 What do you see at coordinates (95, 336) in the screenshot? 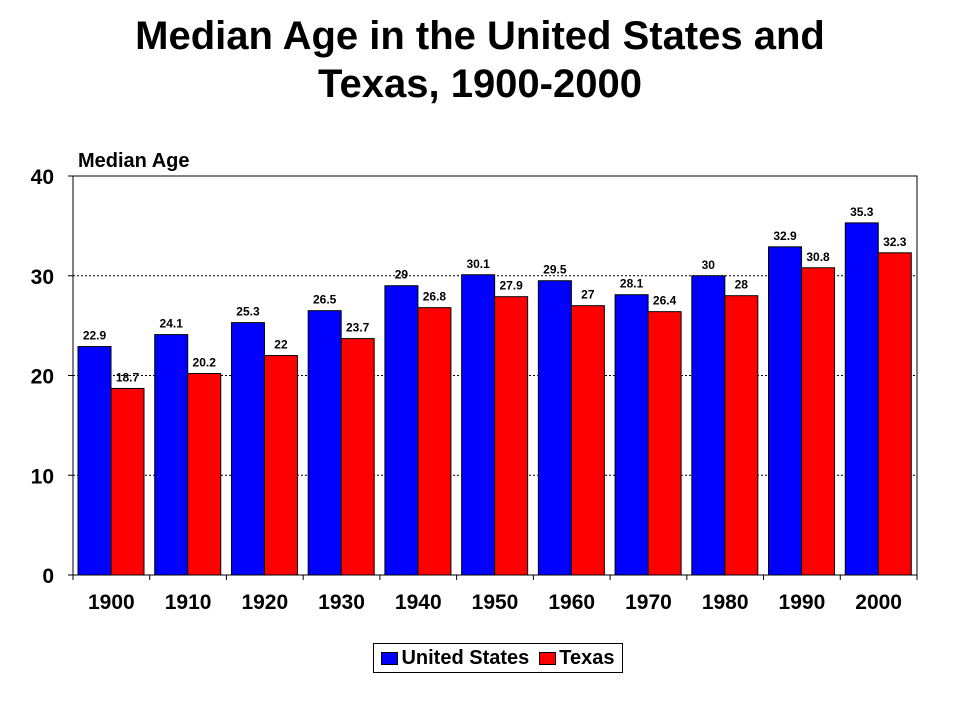
I see `data-label-united-states-1900: 22.9` at bounding box center [95, 336].